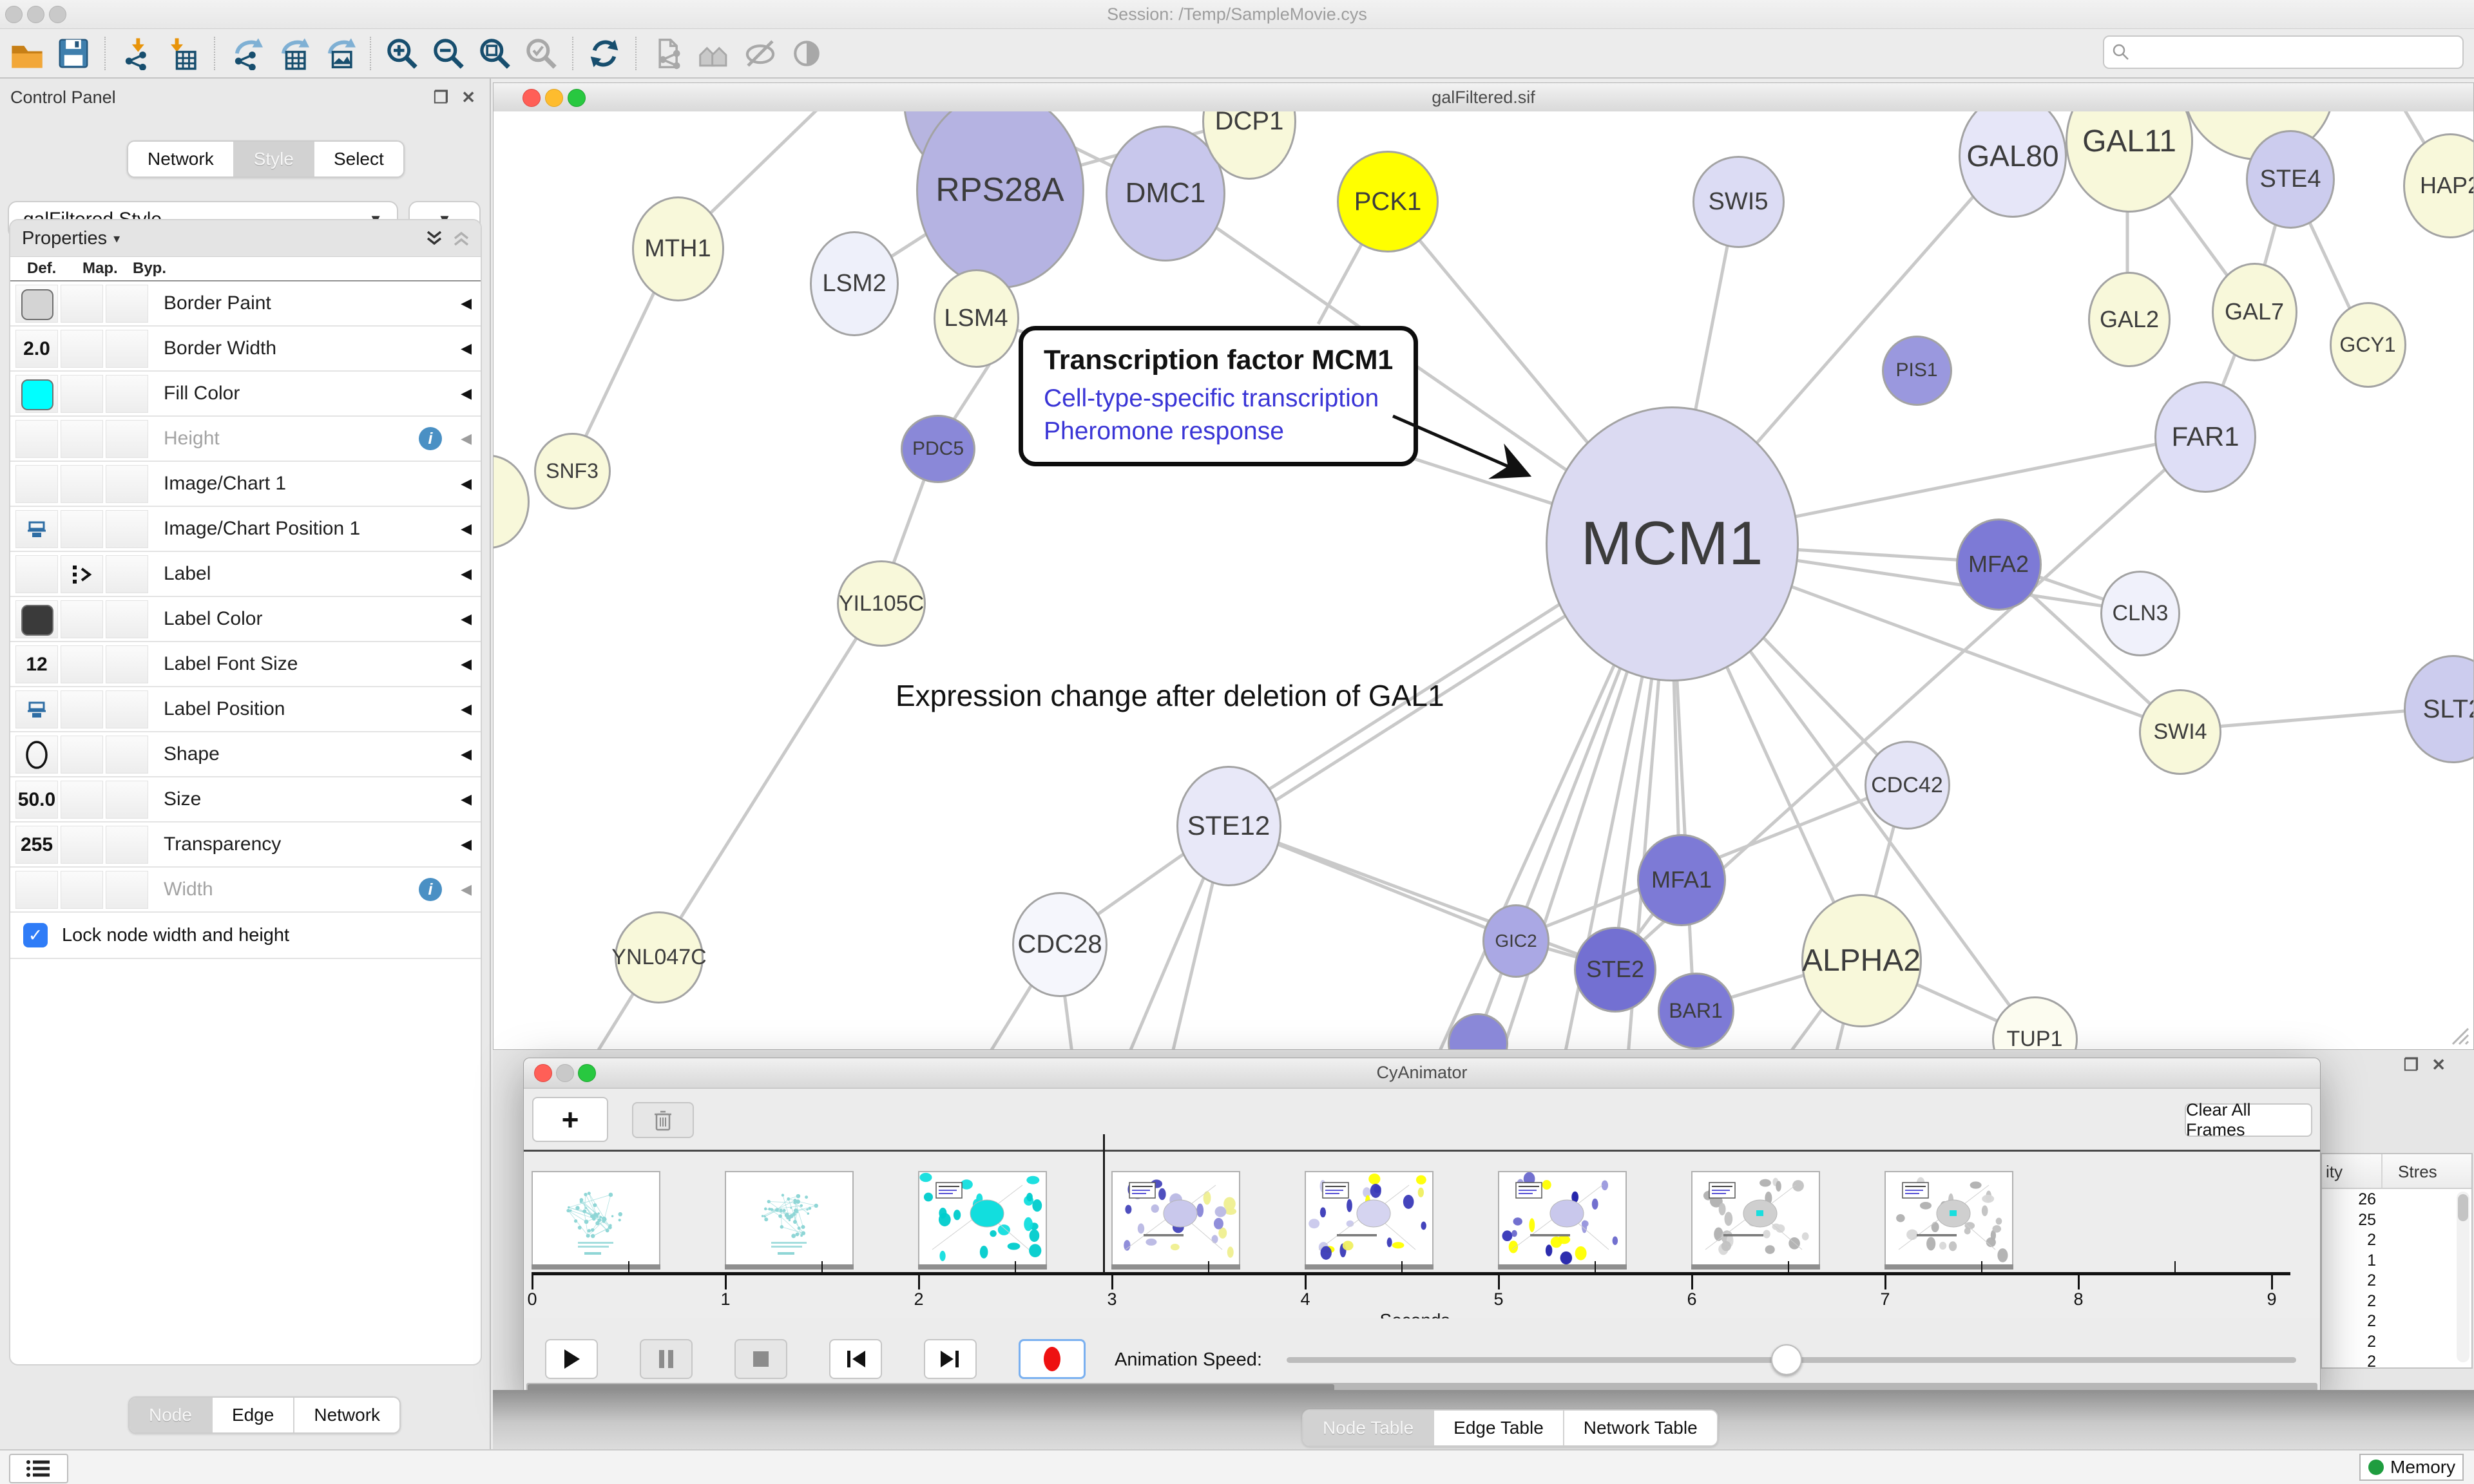  Describe the element at coordinates (36, 845) in the screenshot. I see `default-value-cell: 255` at that location.